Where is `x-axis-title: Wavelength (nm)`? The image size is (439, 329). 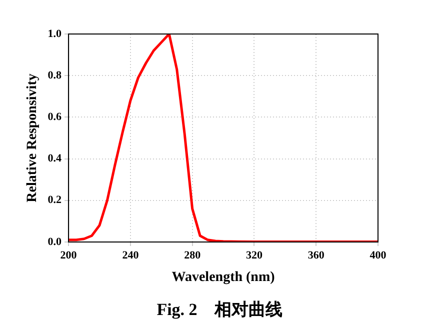 x-axis-title: Wavelength (nm) is located at coordinates (224, 278).